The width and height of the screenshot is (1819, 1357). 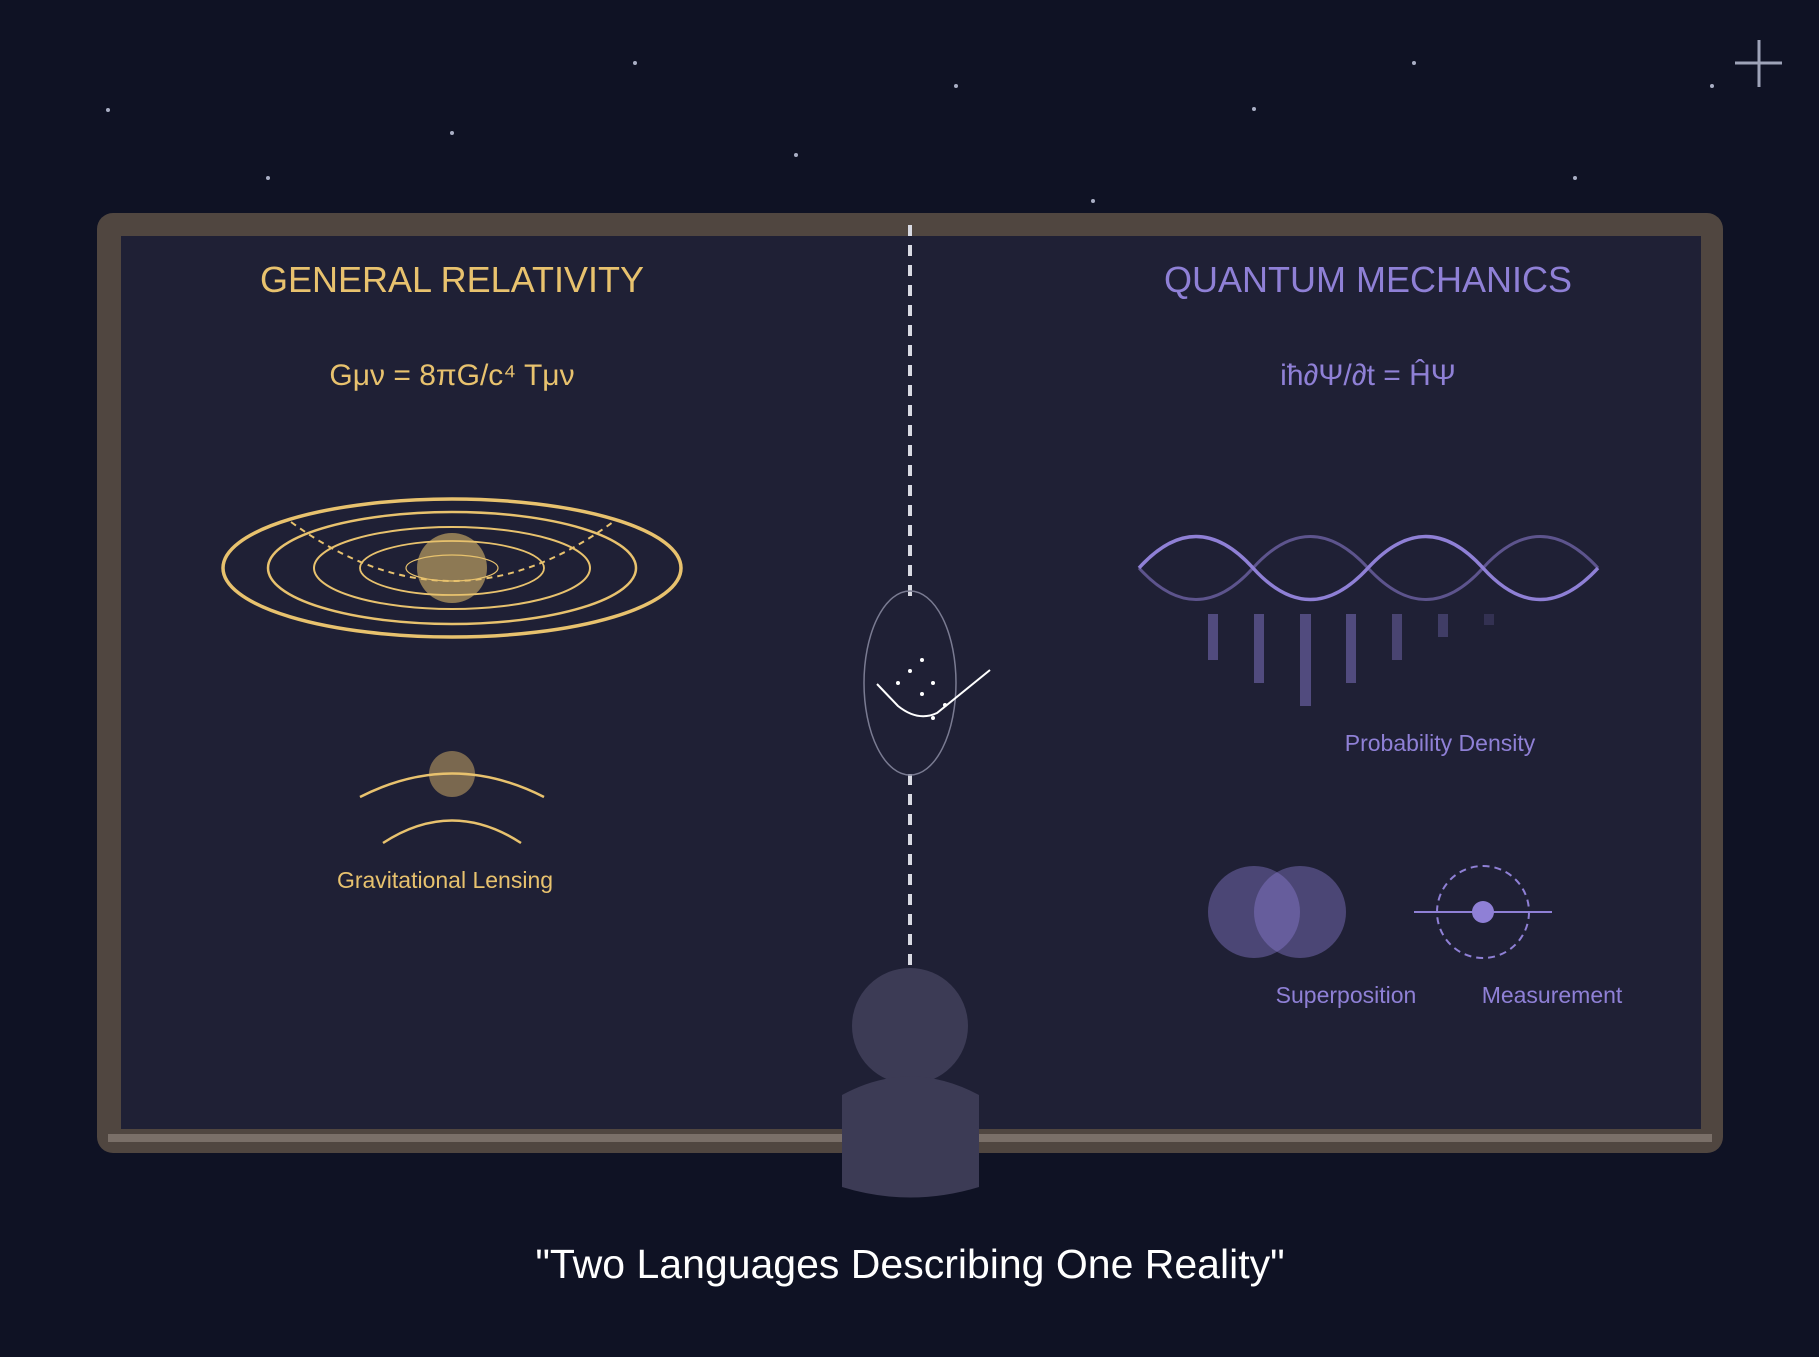 What do you see at coordinates (1483, 912) in the screenshot?
I see `measured-particle-icon` at bounding box center [1483, 912].